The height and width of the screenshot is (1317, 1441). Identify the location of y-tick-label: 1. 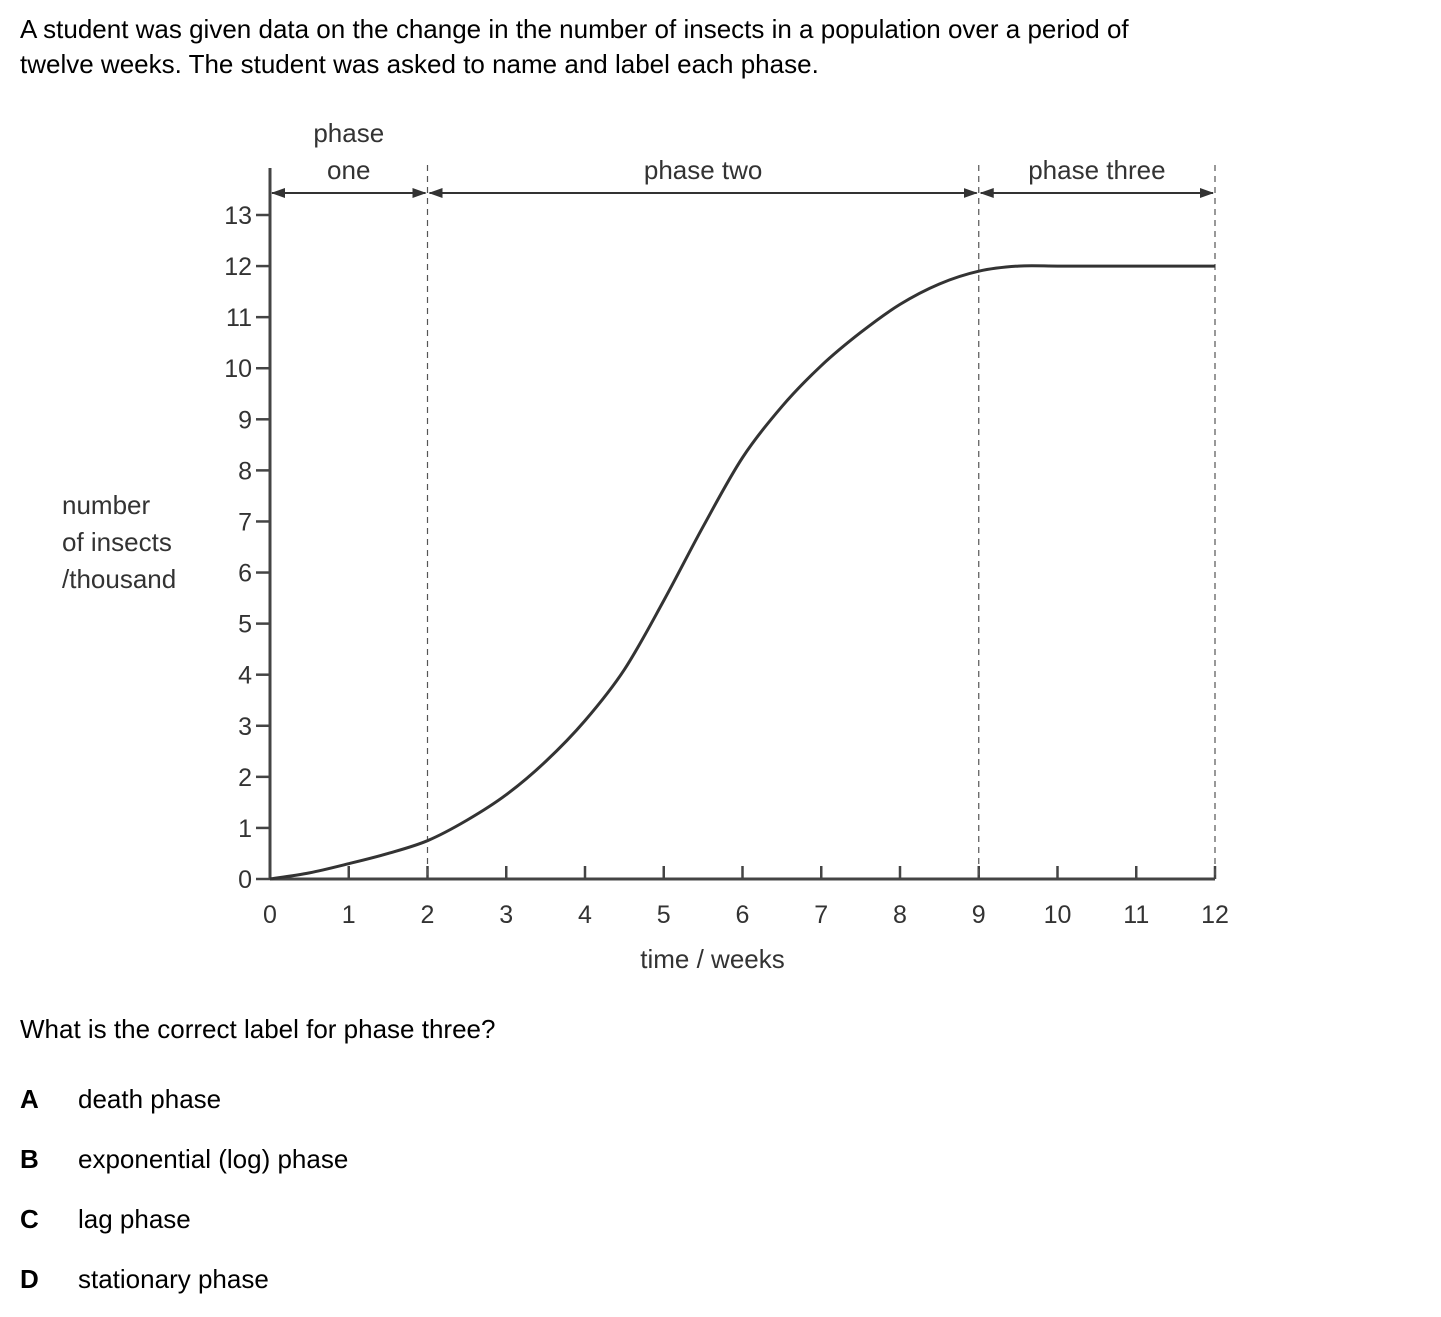
(245, 829).